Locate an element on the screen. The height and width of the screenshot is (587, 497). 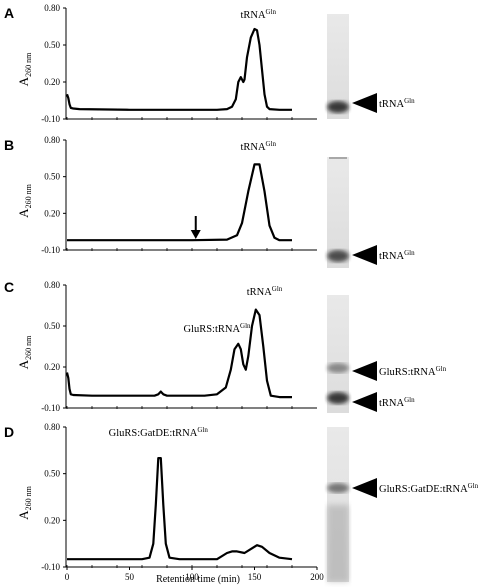
peak-label: GluRS:tRNAGln is located at coordinates (217, 328).